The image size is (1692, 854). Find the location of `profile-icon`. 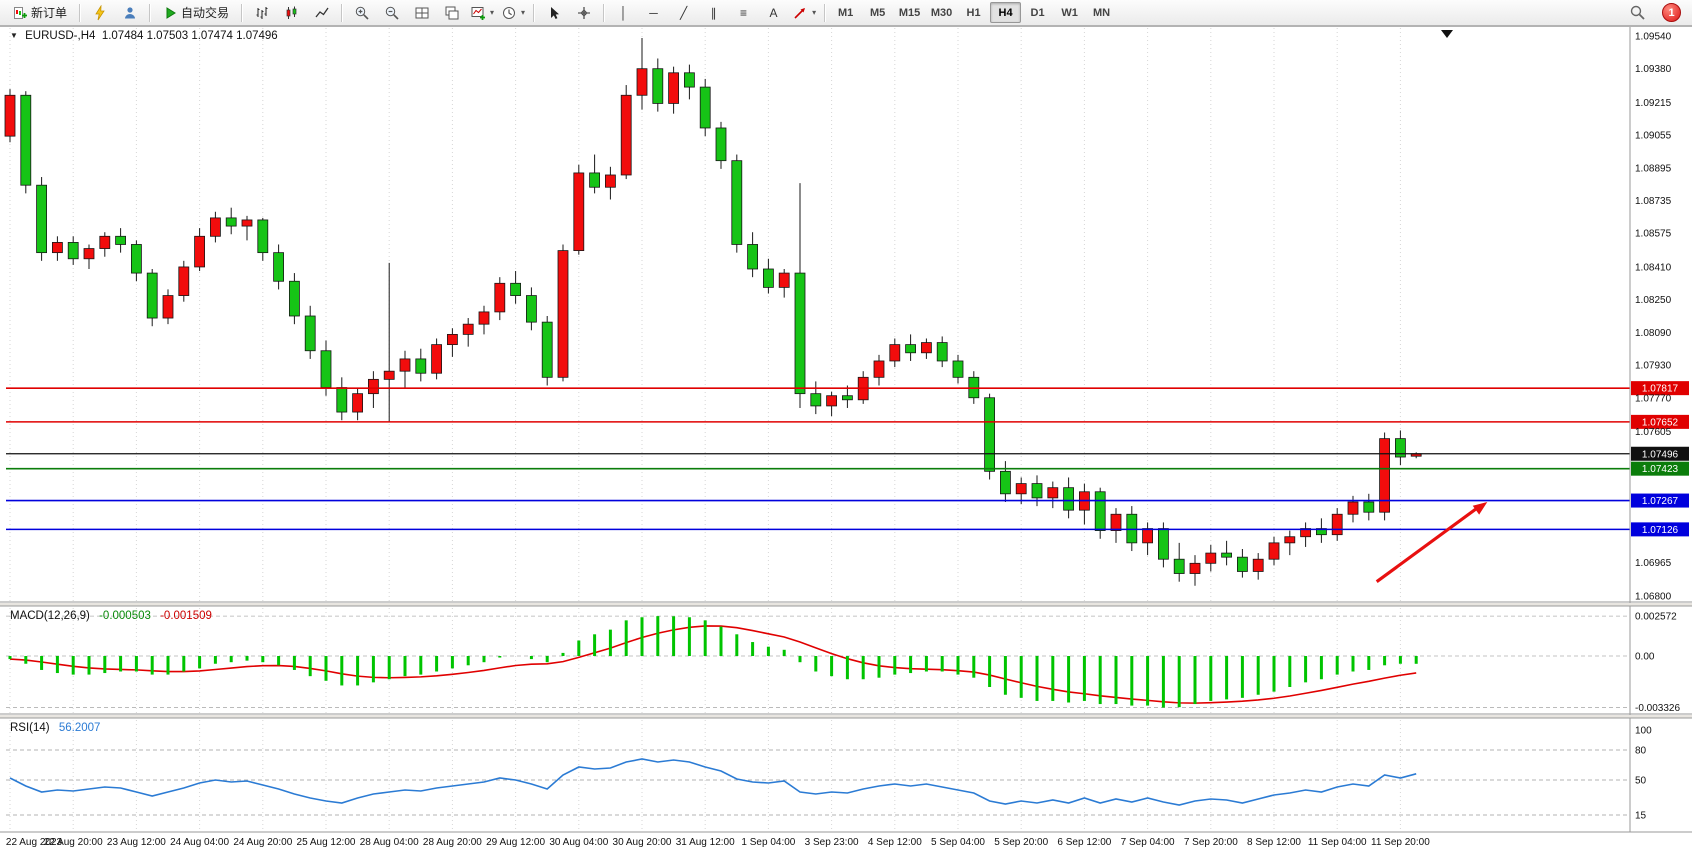

profile-icon is located at coordinates (129, 12).